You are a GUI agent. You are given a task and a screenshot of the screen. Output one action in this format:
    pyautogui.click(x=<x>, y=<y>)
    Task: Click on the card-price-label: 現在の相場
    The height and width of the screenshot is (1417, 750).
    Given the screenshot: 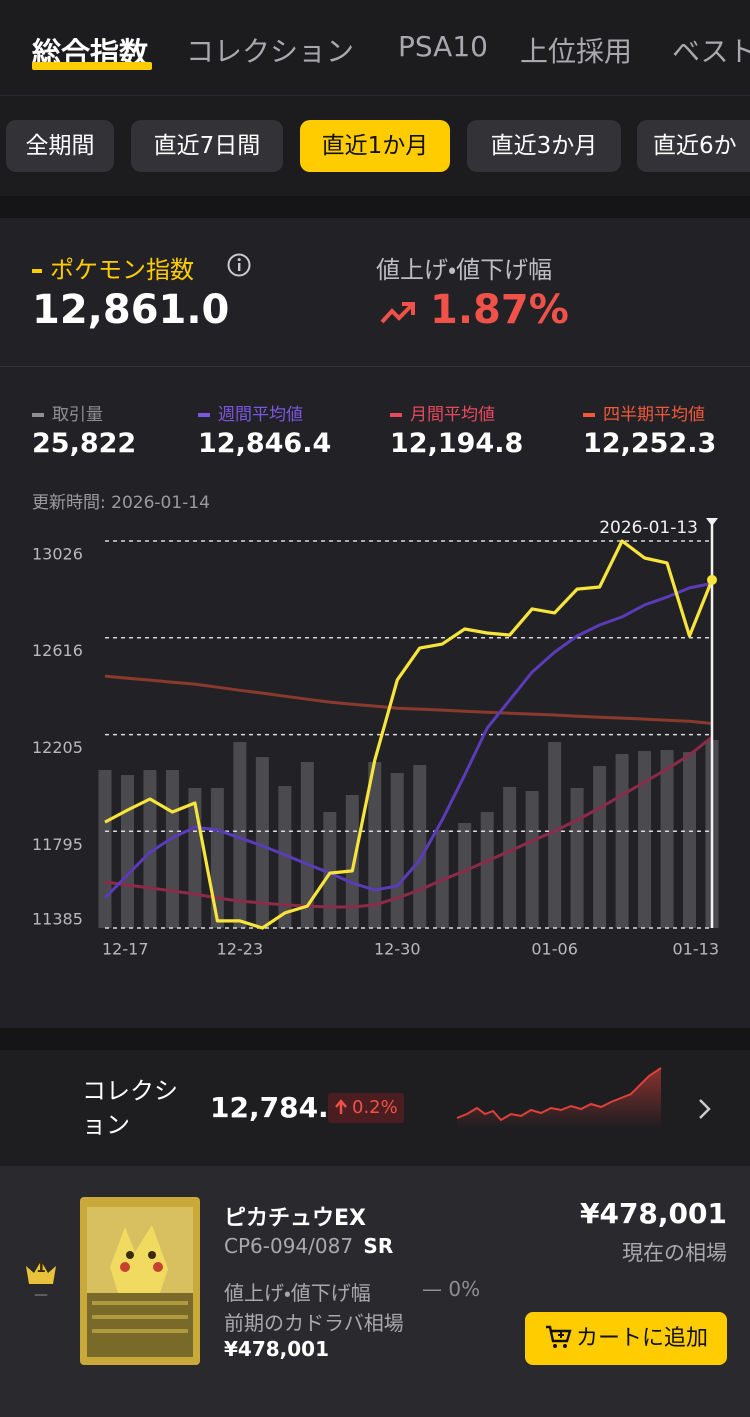 What is the action you would take?
    pyautogui.click(x=674, y=1253)
    